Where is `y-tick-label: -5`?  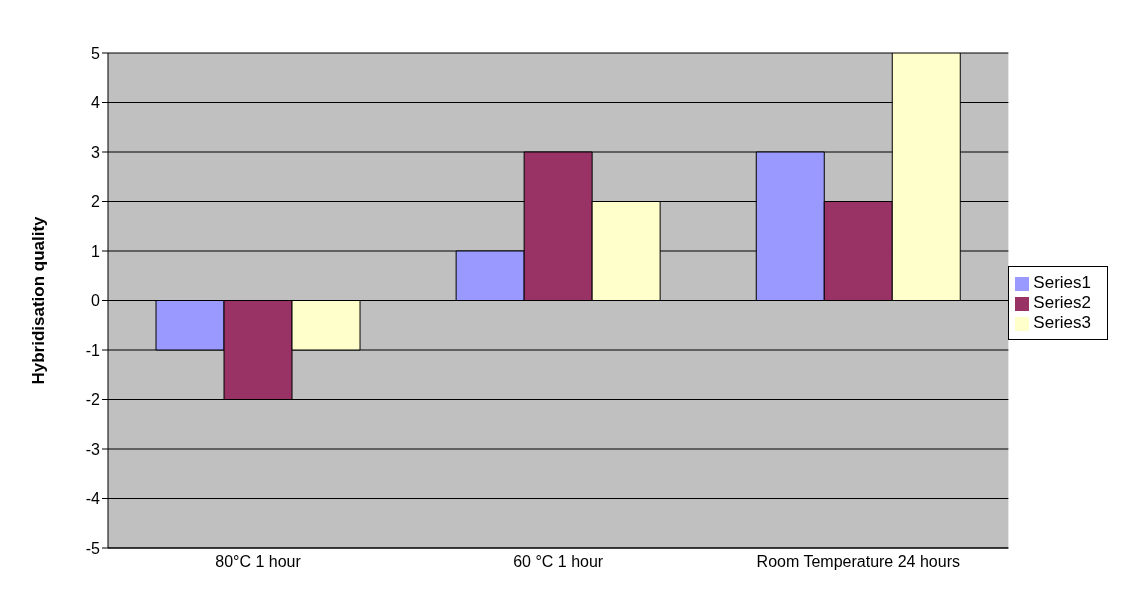 y-tick-label: -5 is located at coordinates (93, 548).